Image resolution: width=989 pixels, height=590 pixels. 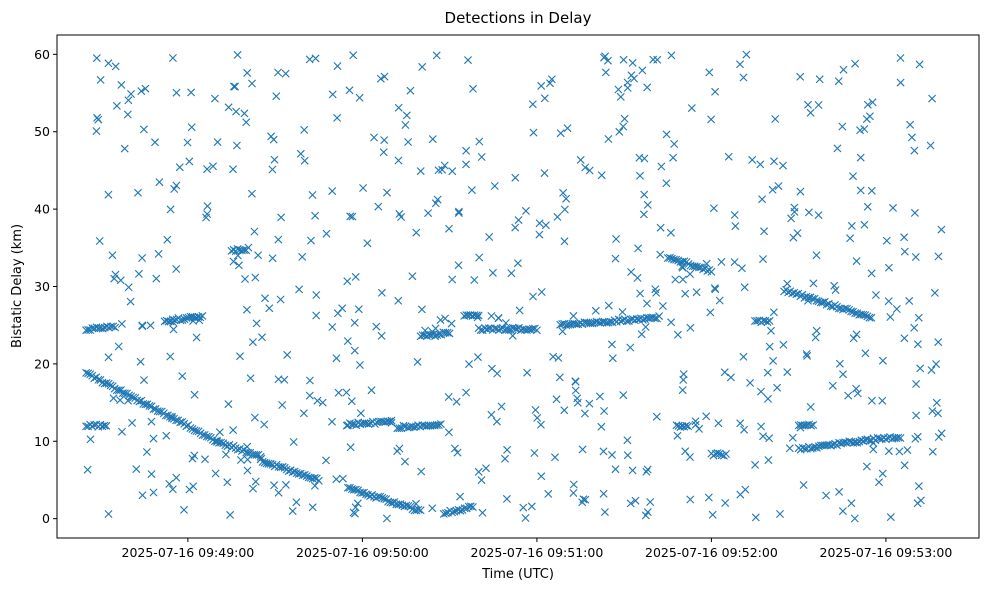 What do you see at coordinates (42, 363) in the screenshot?
I see `y-tick-label: 20` at bounding box center [42, 363].